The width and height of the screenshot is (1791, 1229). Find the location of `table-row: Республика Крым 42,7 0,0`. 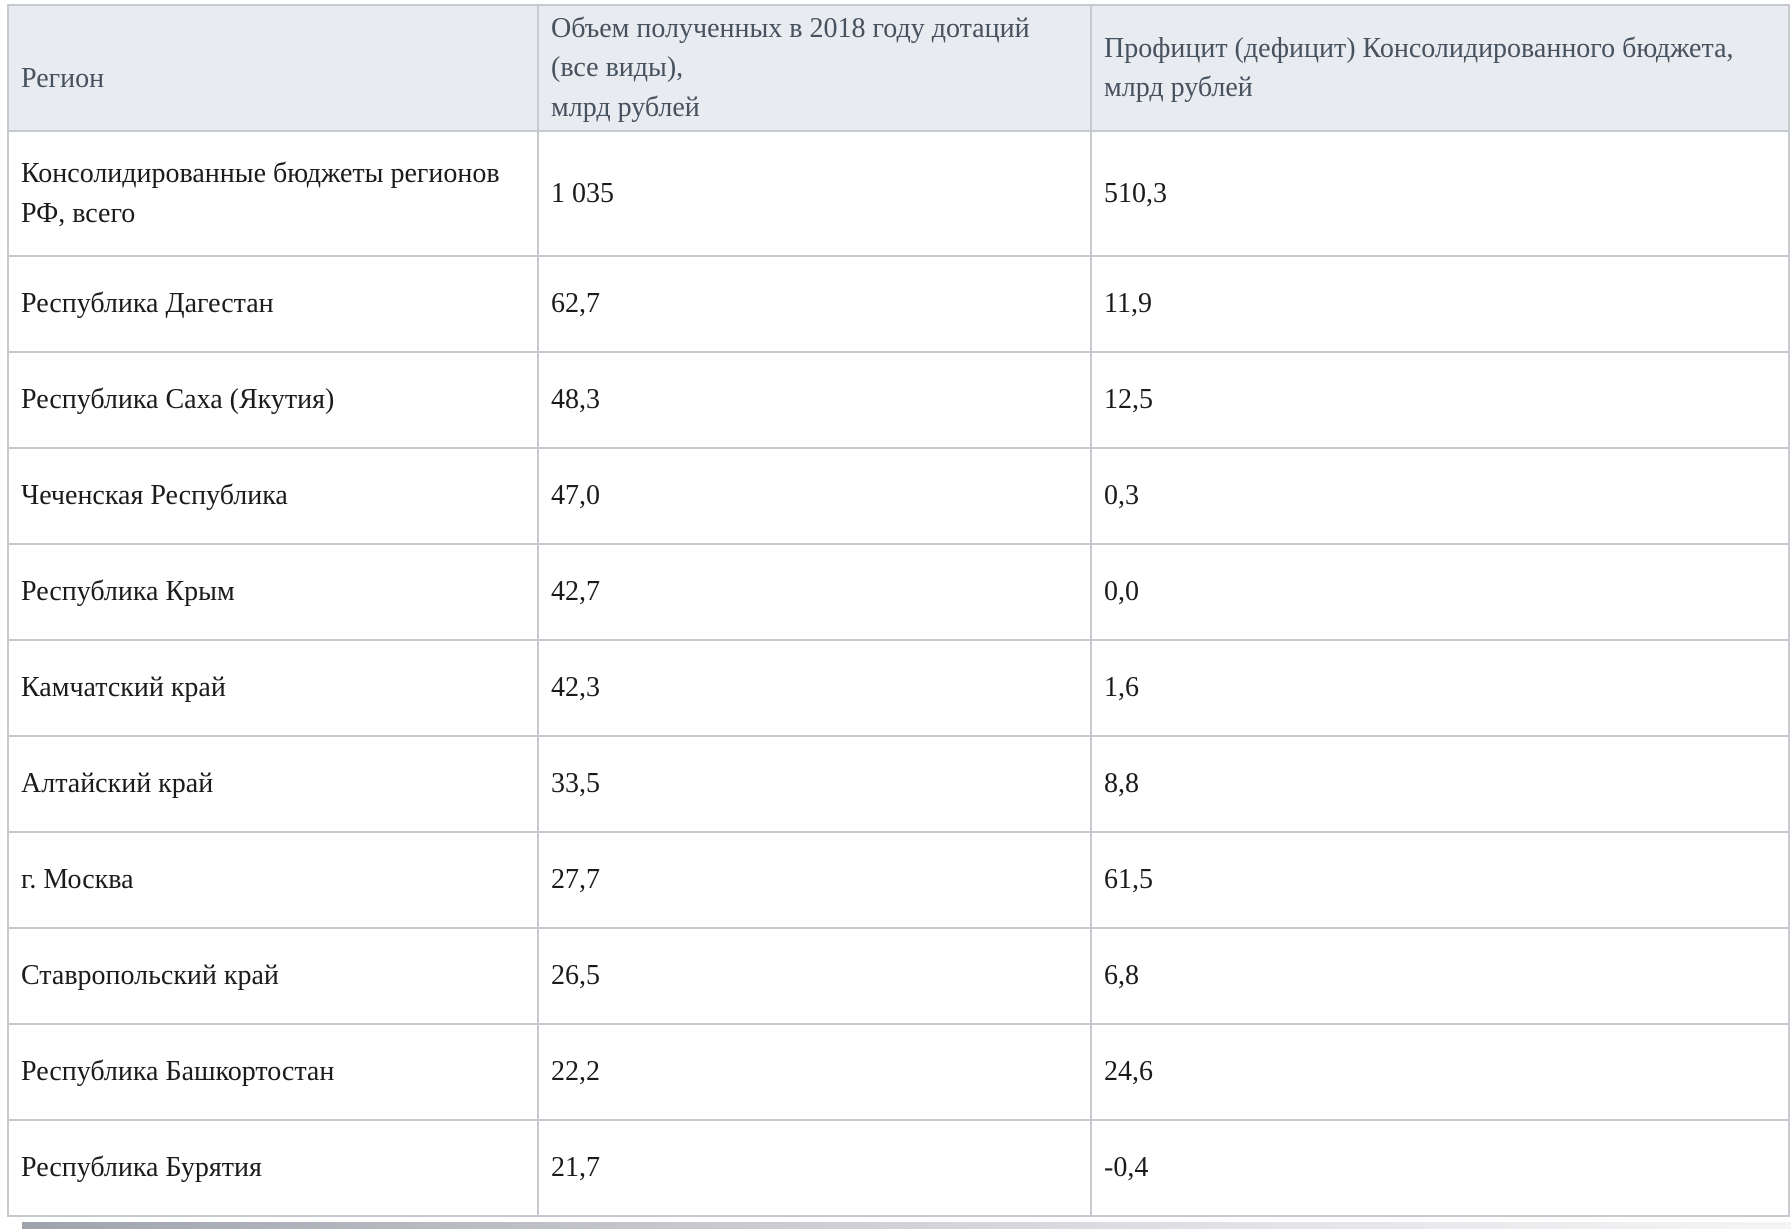

table-row: Республика Крым 42,7 0,0 is located at coordinates (898, 592).